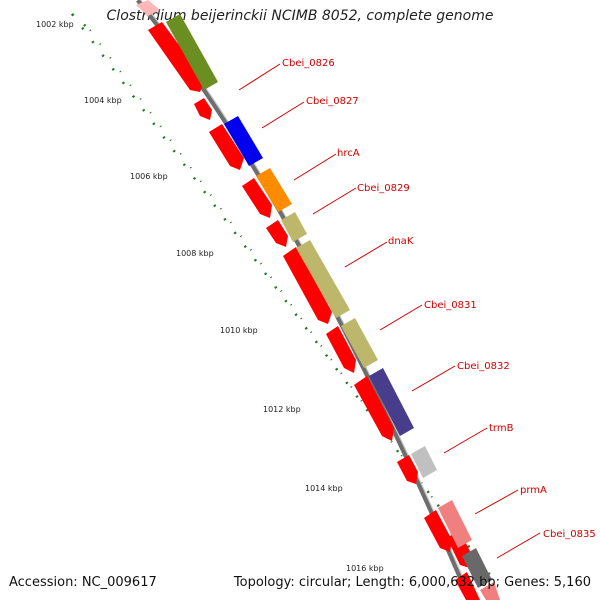  Describe the element at coordinates (332, 101) in the screenshot. I see `gene-label: Cbei_0827` at that location.